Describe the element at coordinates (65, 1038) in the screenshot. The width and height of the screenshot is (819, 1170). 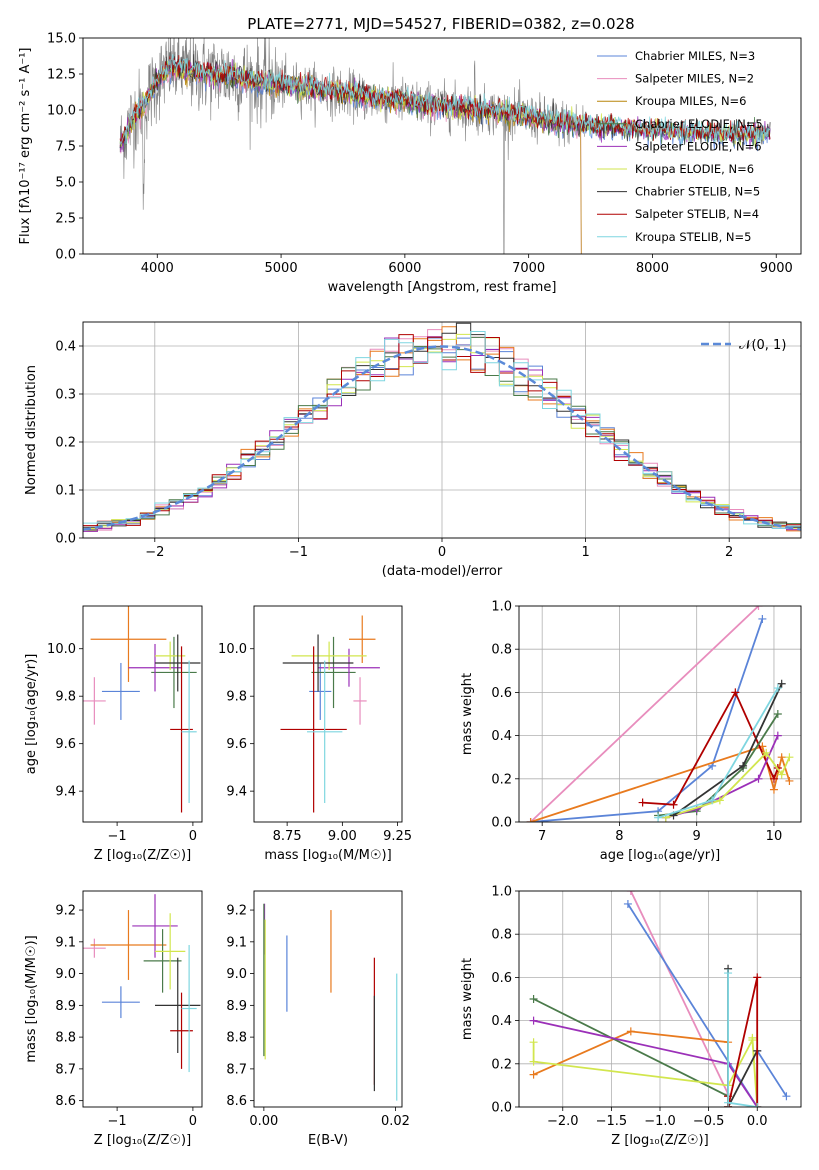
I see `y-tick-label: 8.8` at that location.